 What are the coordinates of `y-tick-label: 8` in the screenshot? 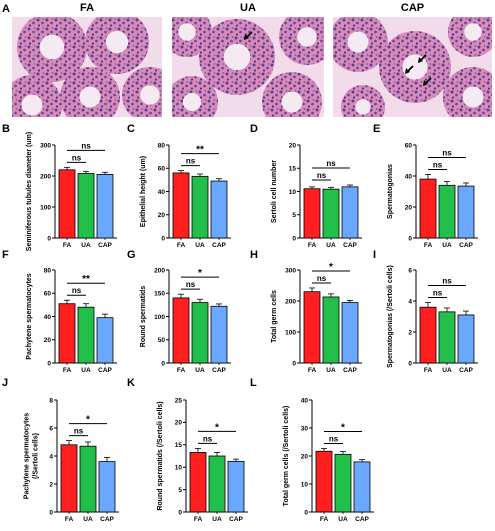 It's located at (51, 400).